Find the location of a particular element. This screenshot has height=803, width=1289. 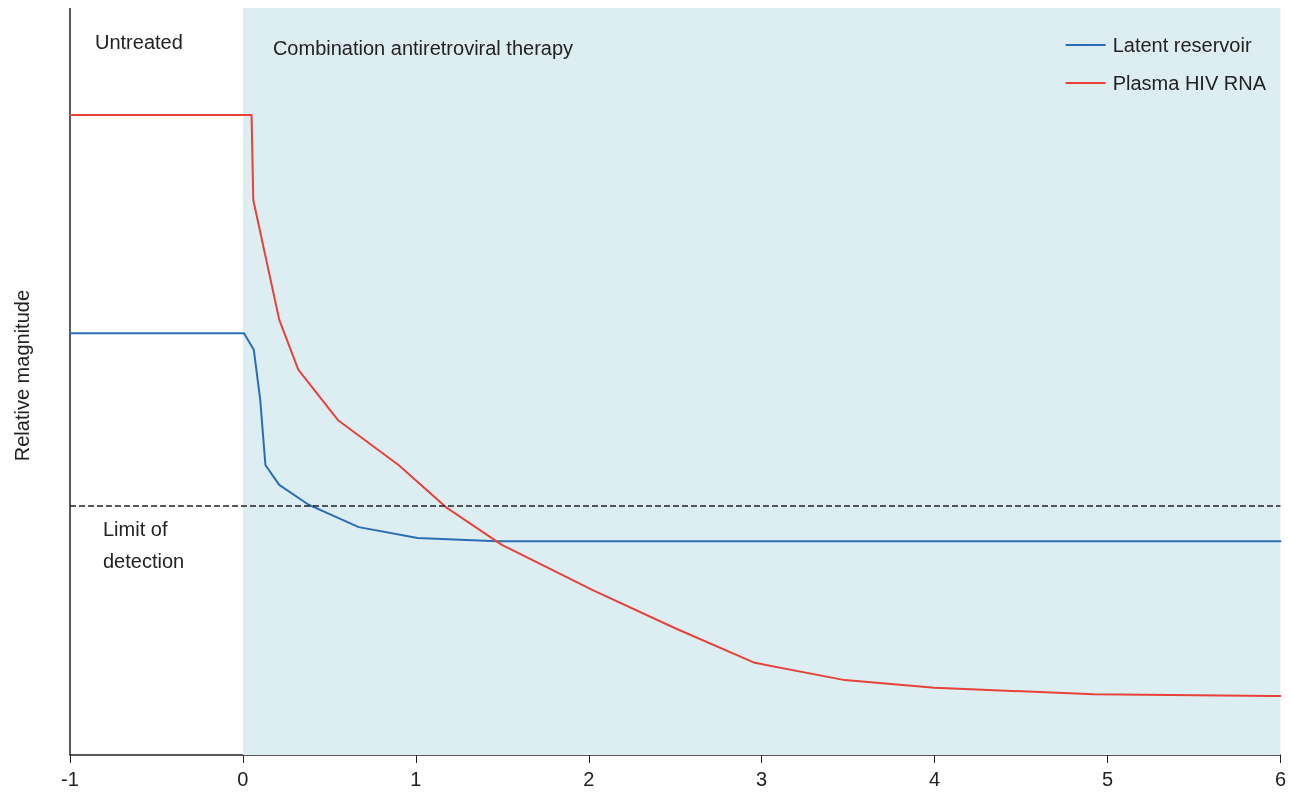

y-axis-title: Relative magnitude is located at coordinates (22, 375).